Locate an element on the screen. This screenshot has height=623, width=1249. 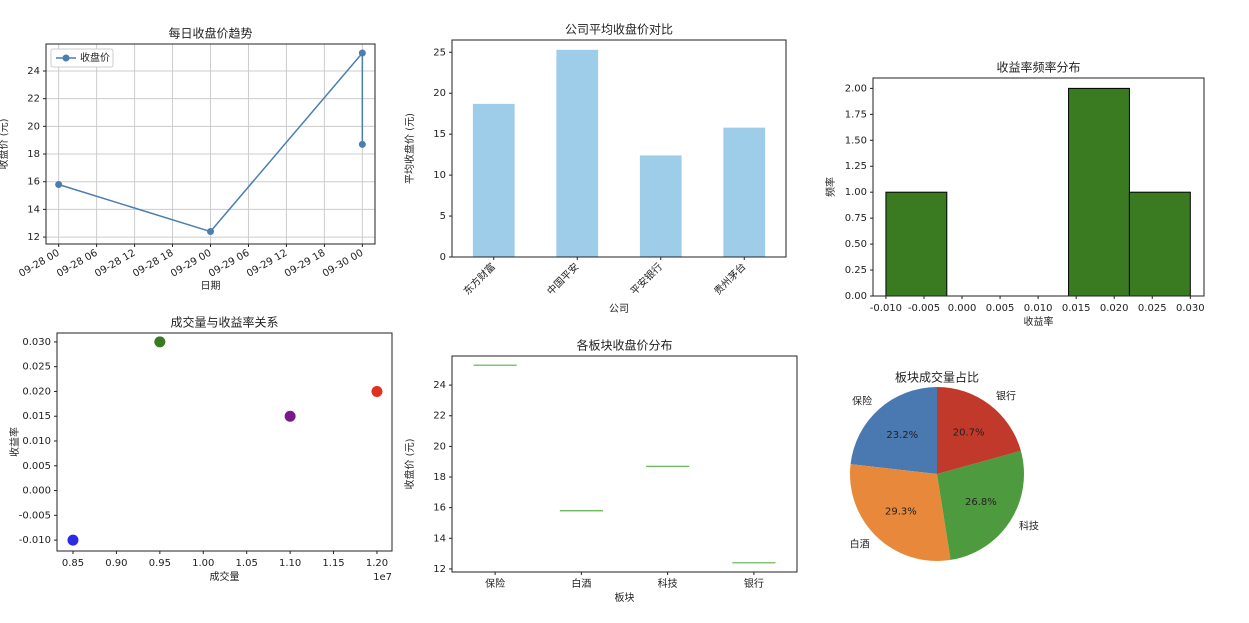
x-axis-label: 收益率 is located at coordinates (1039, 321).